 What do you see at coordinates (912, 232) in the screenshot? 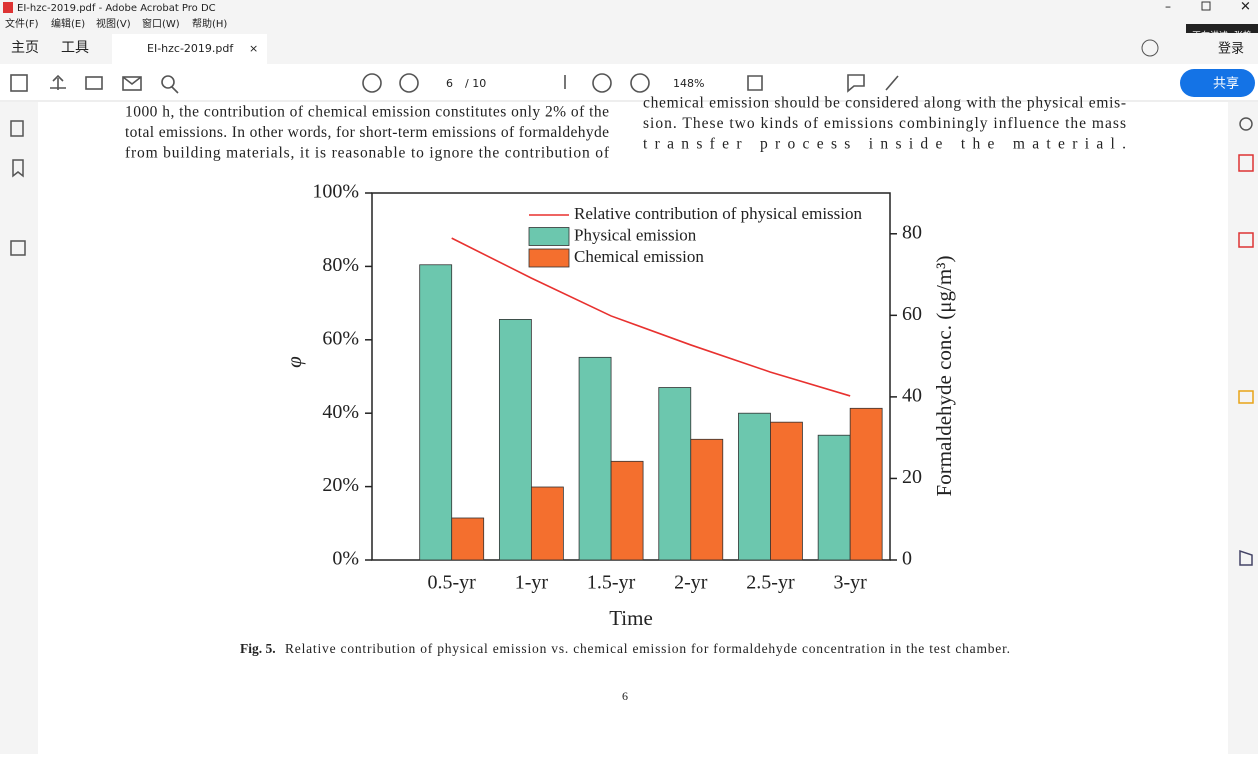
I see `y2-tick-label: 80` at bounding box center [912, 232].